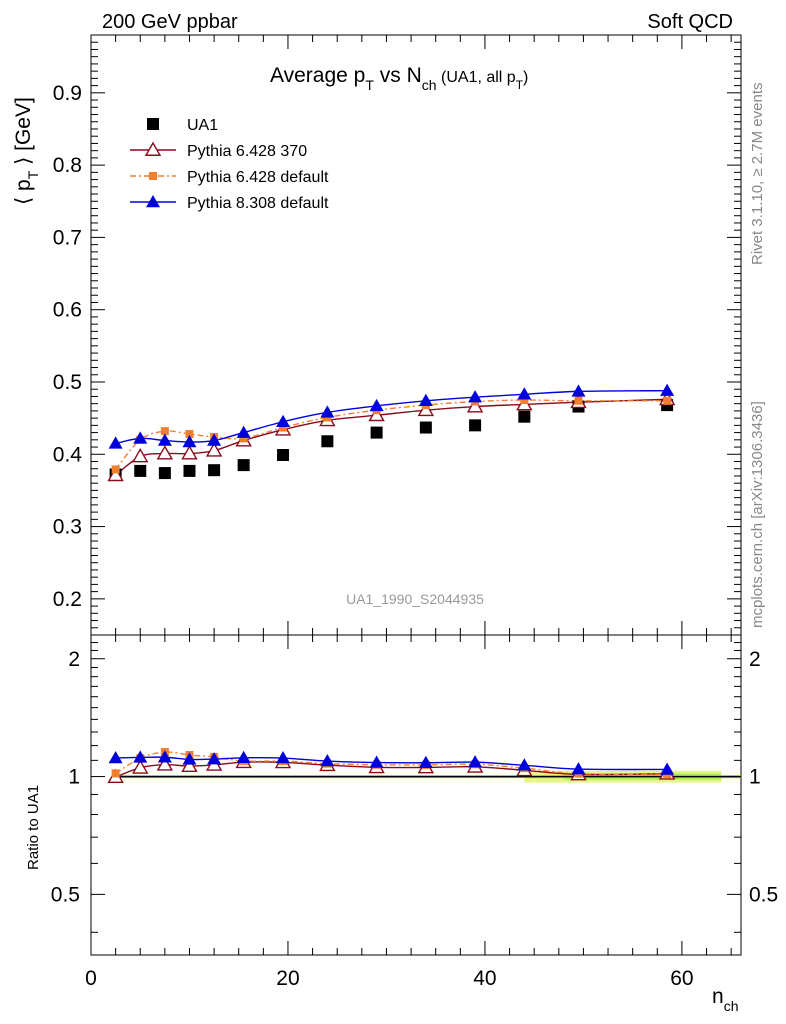 Image resolution: width=786 pixels, height=1024 pixels. What do you see at coordinates (202, 125) in the screenshot?
I see `legend-label-ua1: UA1` at bounding box center [202, 125].